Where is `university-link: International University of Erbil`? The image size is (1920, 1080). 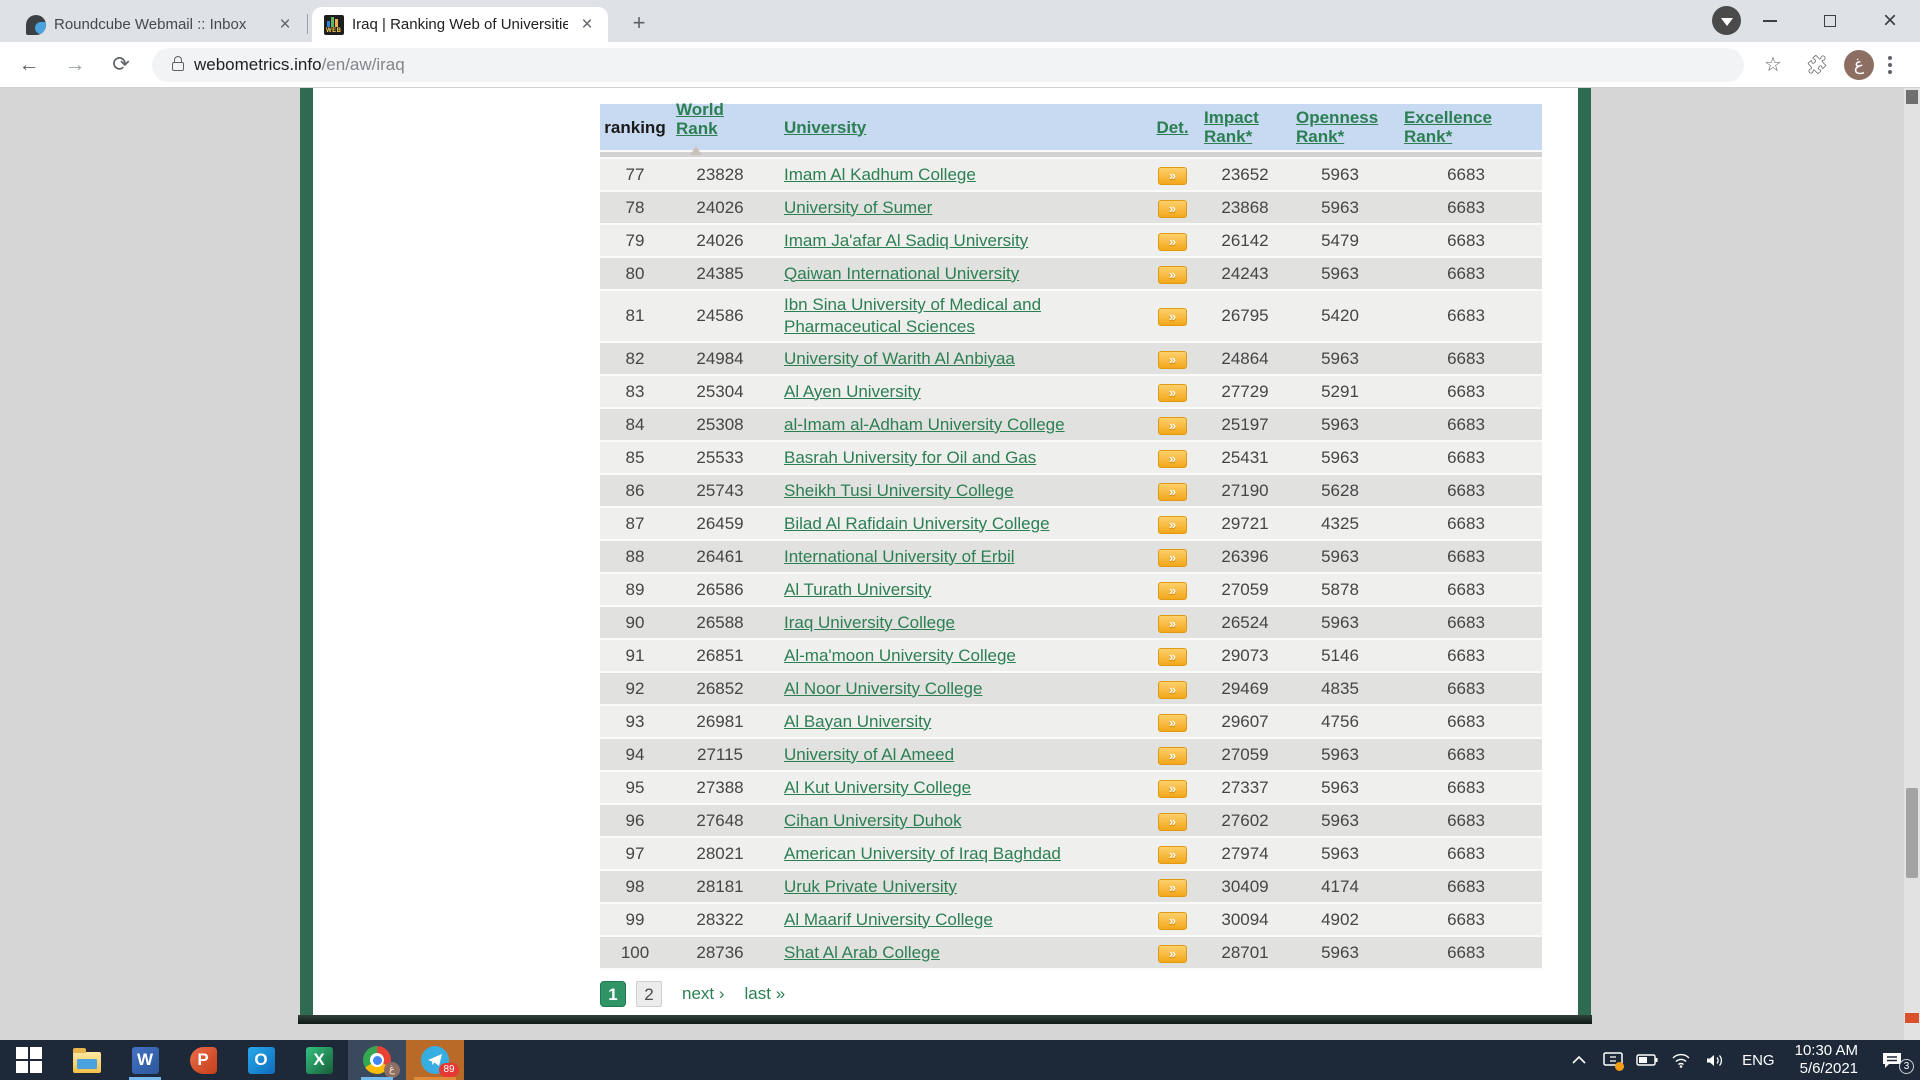 university-link: International University of Erbil is located at coordinates (899, 556).